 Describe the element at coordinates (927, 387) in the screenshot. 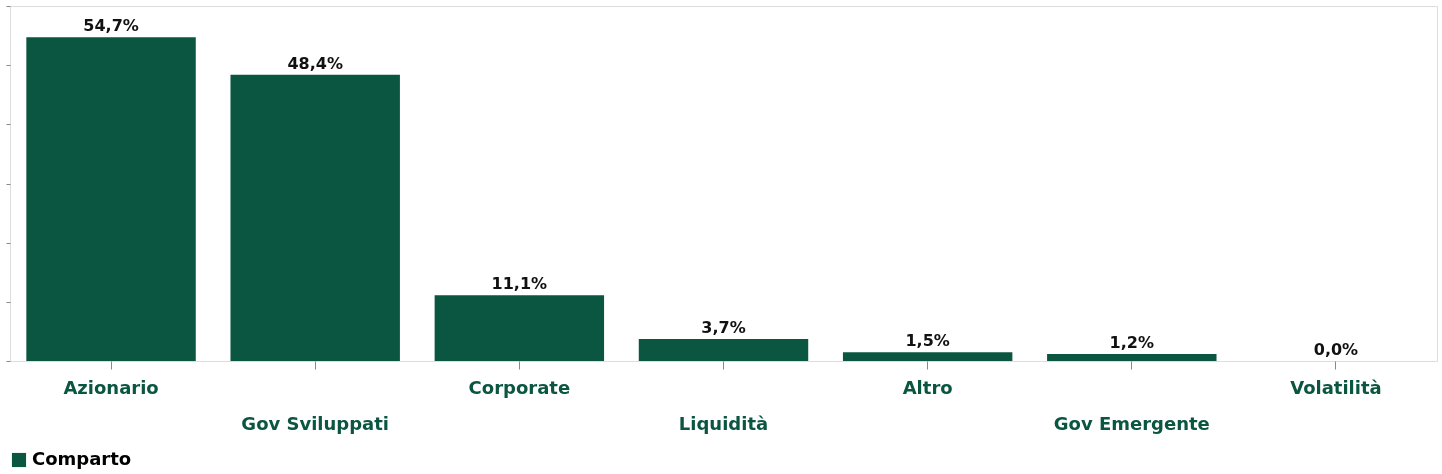

I see `x-tick-label: Altro` at that location.